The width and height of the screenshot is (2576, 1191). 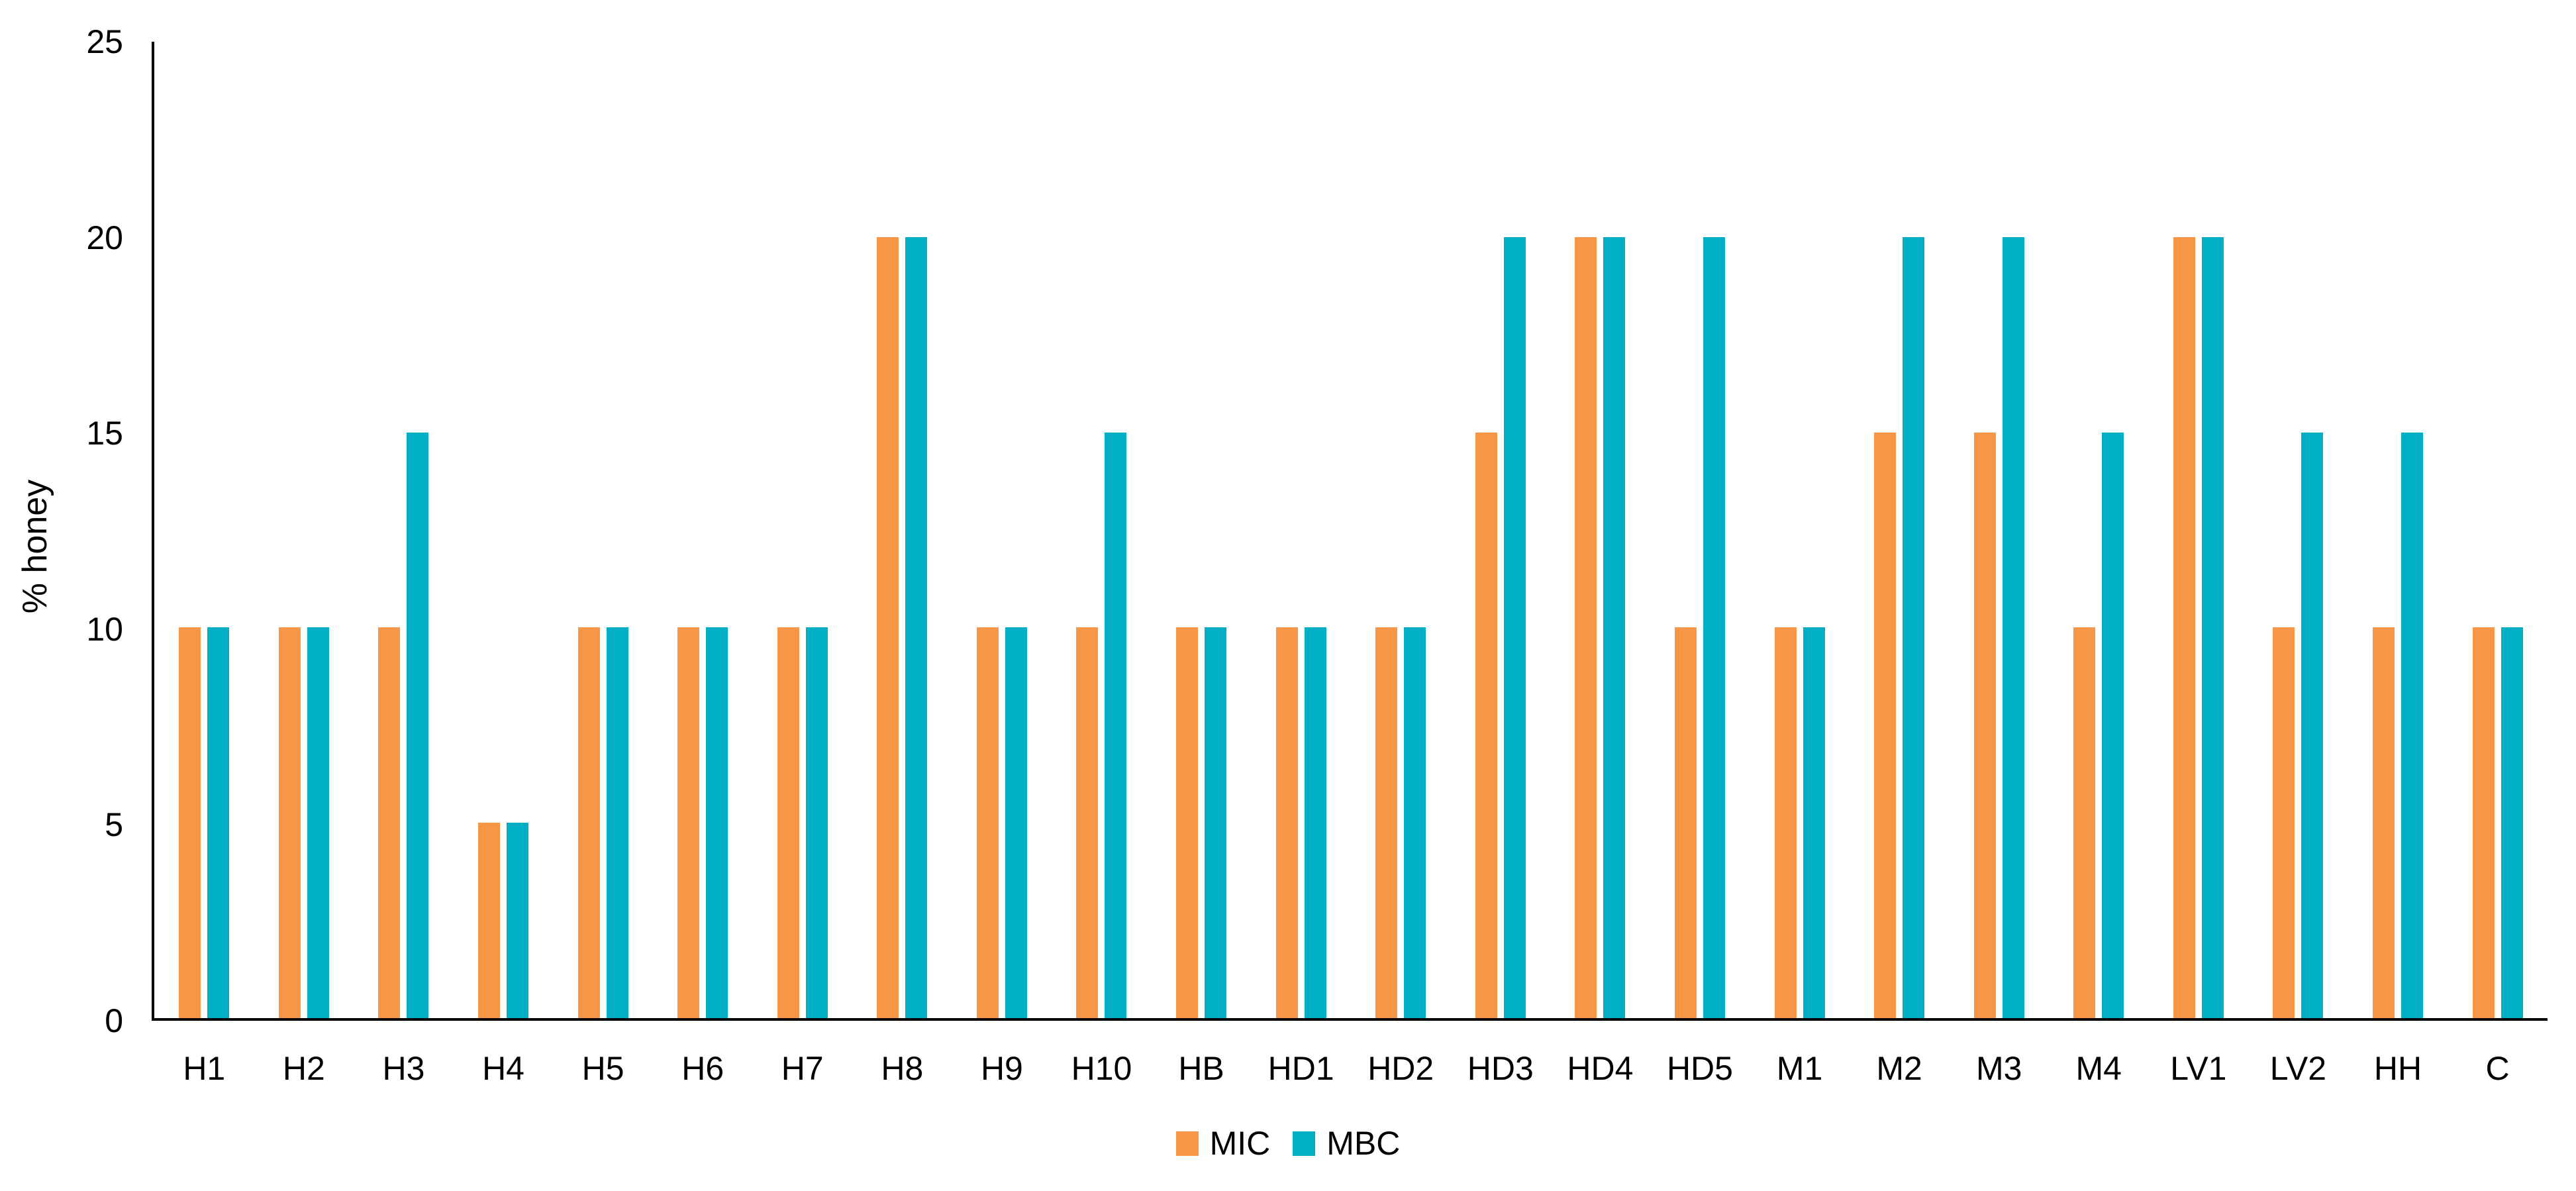 I want to click on y-axis-tick-label: 5, so click(x=114, y=825).